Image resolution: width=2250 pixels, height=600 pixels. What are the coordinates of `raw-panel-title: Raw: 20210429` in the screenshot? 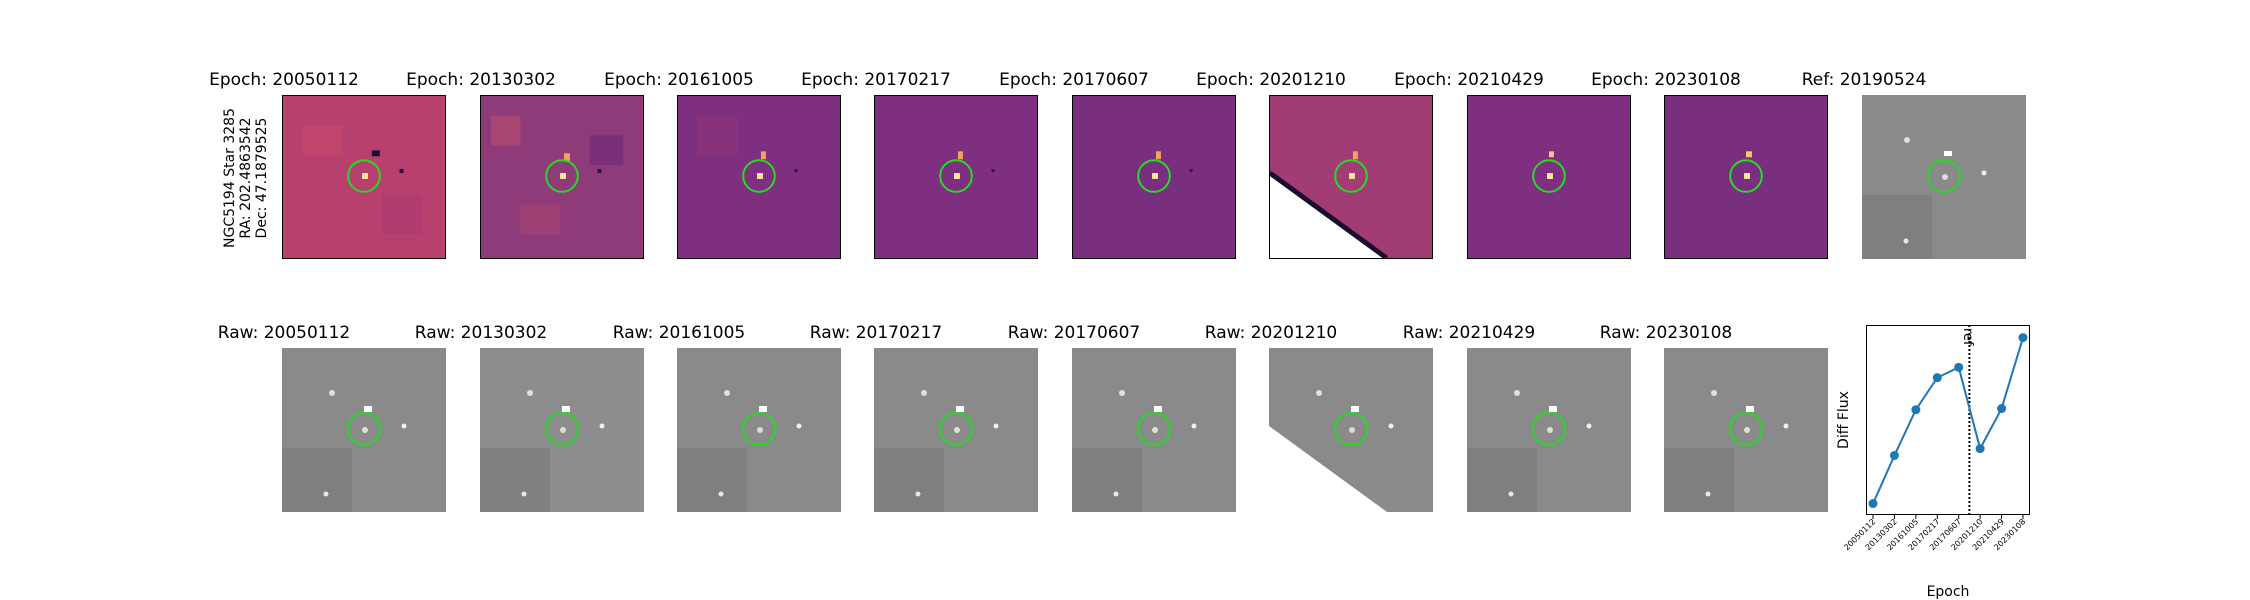 It's located at (1469, 333).